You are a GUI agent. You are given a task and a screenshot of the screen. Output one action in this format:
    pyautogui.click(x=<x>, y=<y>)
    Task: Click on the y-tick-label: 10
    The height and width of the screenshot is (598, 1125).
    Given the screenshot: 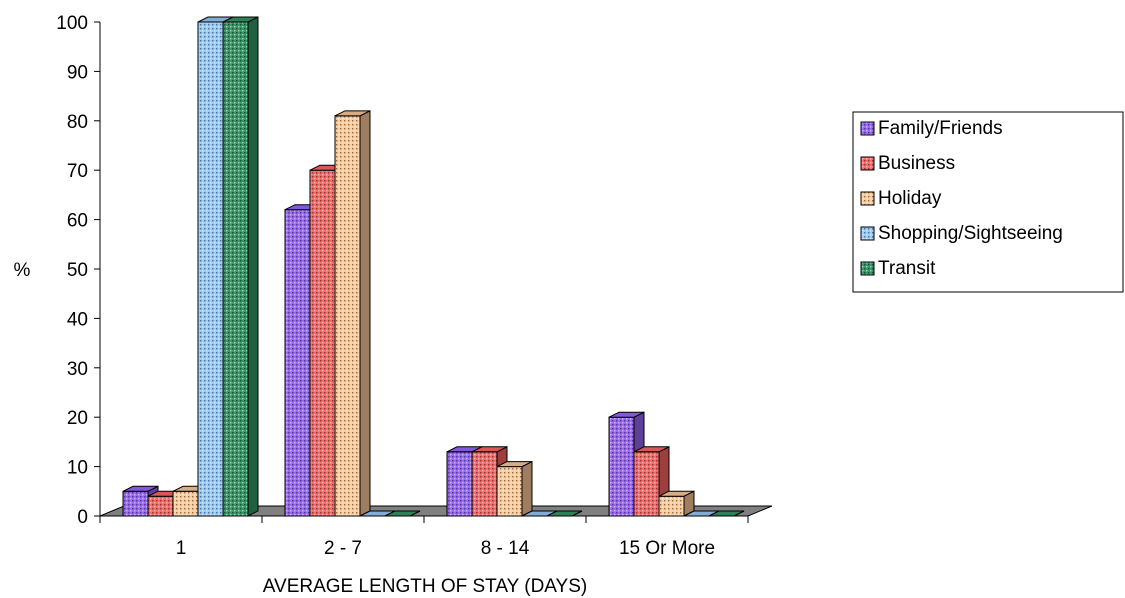 What is the action you would take?
    pyautogui.click(x=77, y=468)
    